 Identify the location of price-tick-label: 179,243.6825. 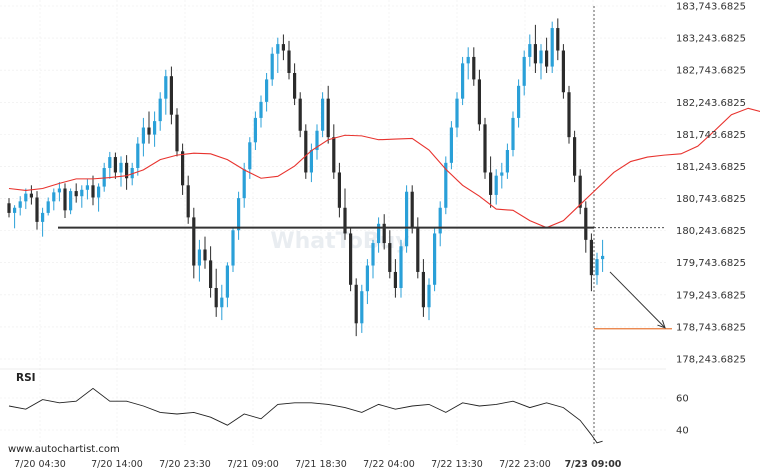
(711, 295).